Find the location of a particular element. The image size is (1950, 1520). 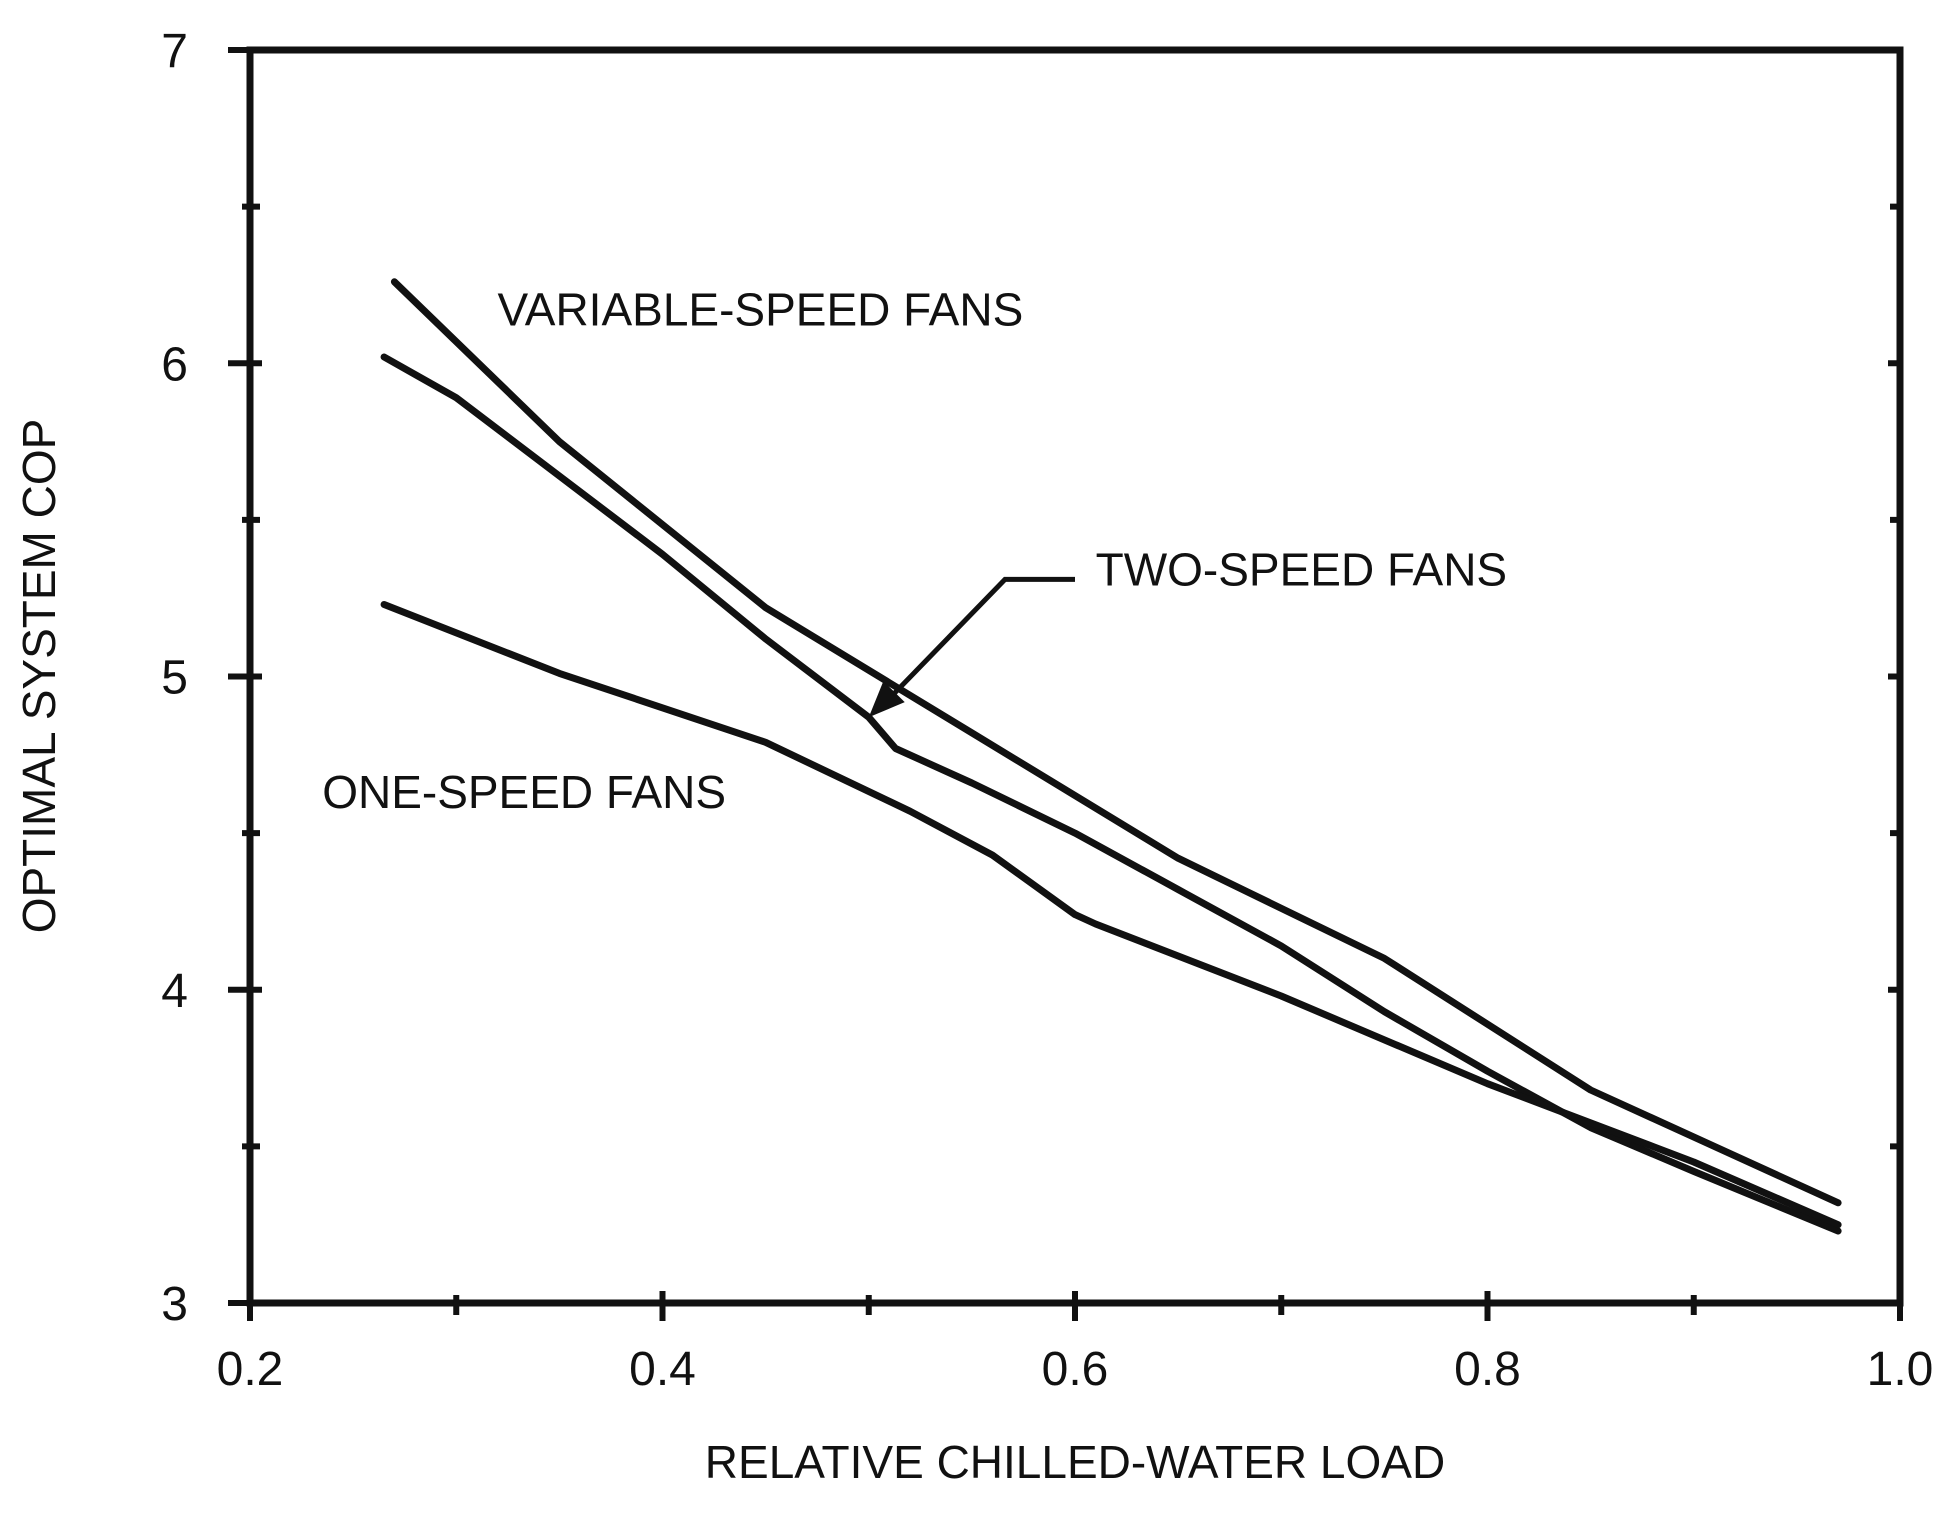

y-tick-label: 6 is located at coordinates (174, 364).